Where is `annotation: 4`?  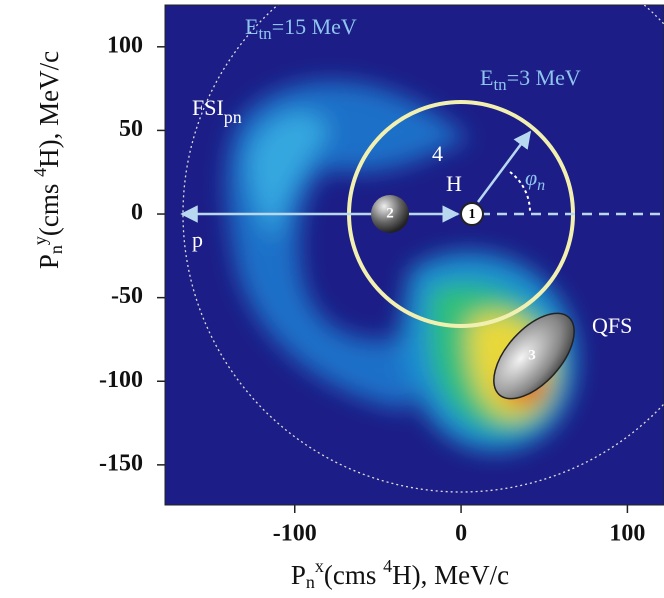
annotation: 4 is located at coordinates (437, 153).